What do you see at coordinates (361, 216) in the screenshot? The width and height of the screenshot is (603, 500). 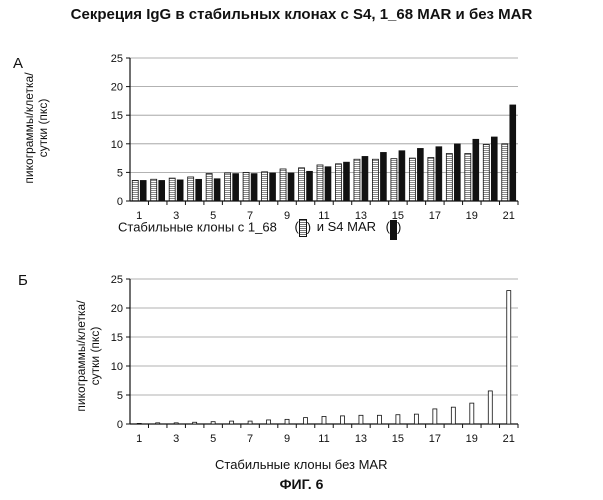 I see `panel-a-xtick-label: 13` at bounding box center [361, 216].